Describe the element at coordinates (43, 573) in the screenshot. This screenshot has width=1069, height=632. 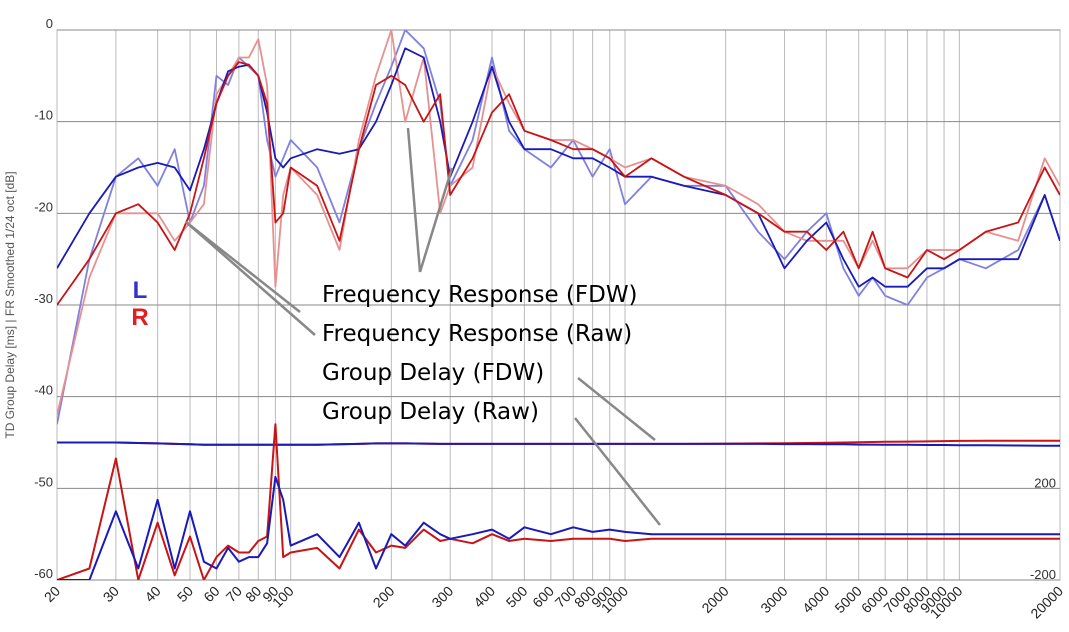
I see `y-tick-label: -60` at that location.